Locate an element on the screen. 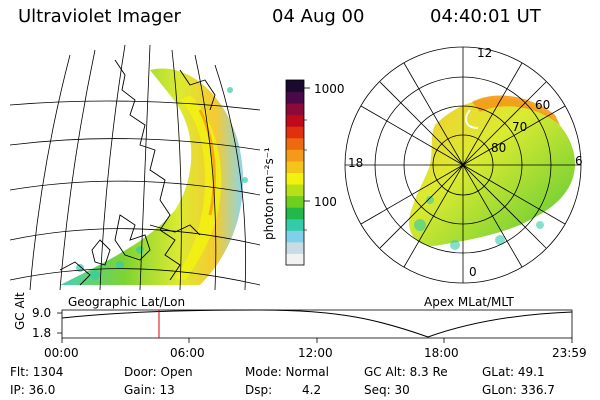 This screenshot has height=400, width=600. mlt-label-6: 6 is located at coordinates (579, 161).